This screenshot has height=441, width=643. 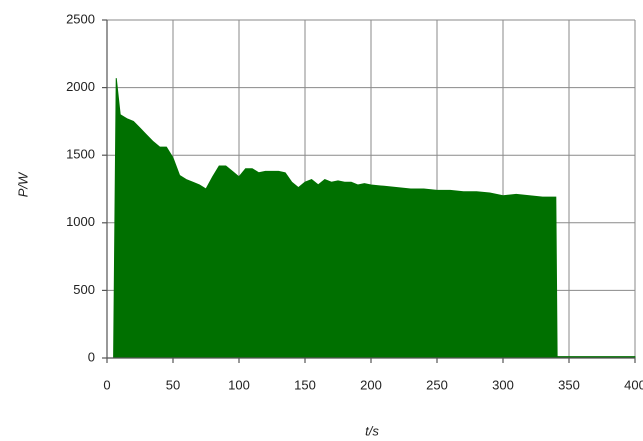 I want to click on y-tick-label: 0, so click(x=91, y=356).